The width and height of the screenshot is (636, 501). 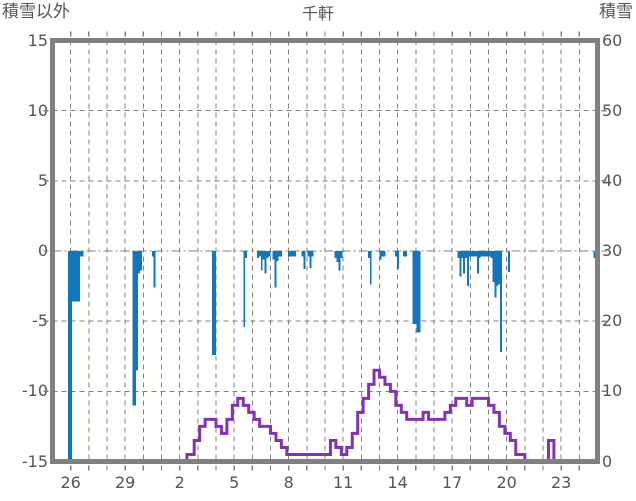 What do you see at coordinates (612, 250) in the screenshot?
I see `y-axis-tick-right: 30` at bounding box center [612, 250].